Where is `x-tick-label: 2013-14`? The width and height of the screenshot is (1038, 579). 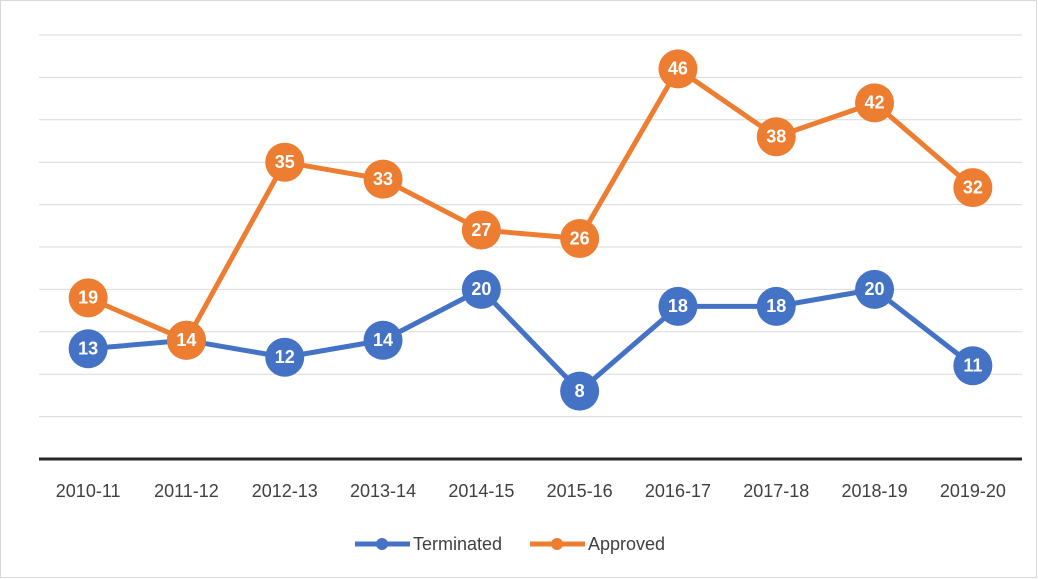
x-tick-label: 2013-14 is located at coordinates (383, 491).